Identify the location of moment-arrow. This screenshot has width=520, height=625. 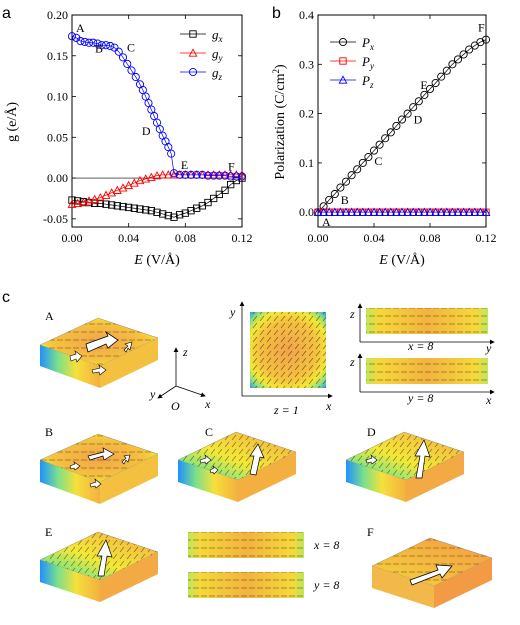
(102, 341).